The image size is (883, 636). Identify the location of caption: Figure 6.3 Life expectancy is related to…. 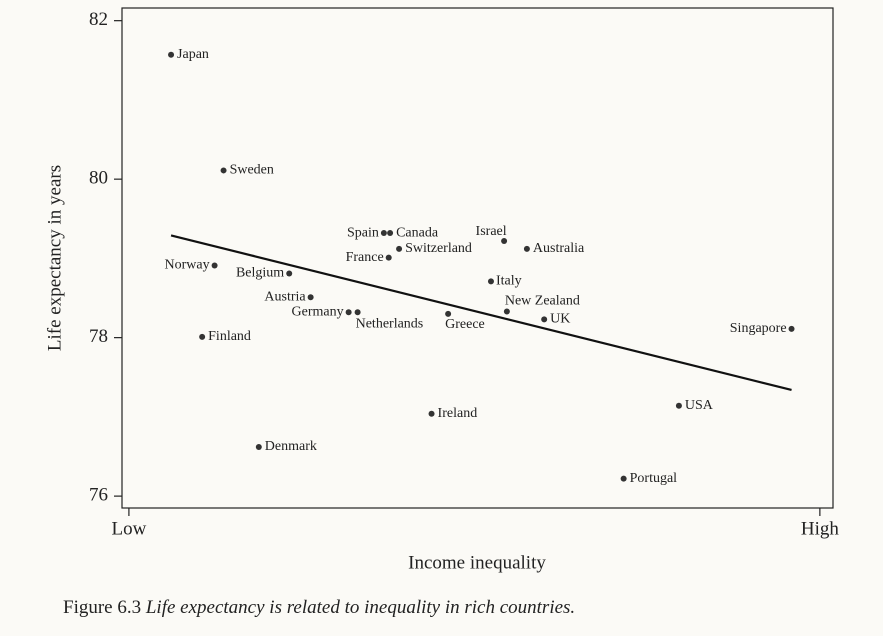
(319, 607).